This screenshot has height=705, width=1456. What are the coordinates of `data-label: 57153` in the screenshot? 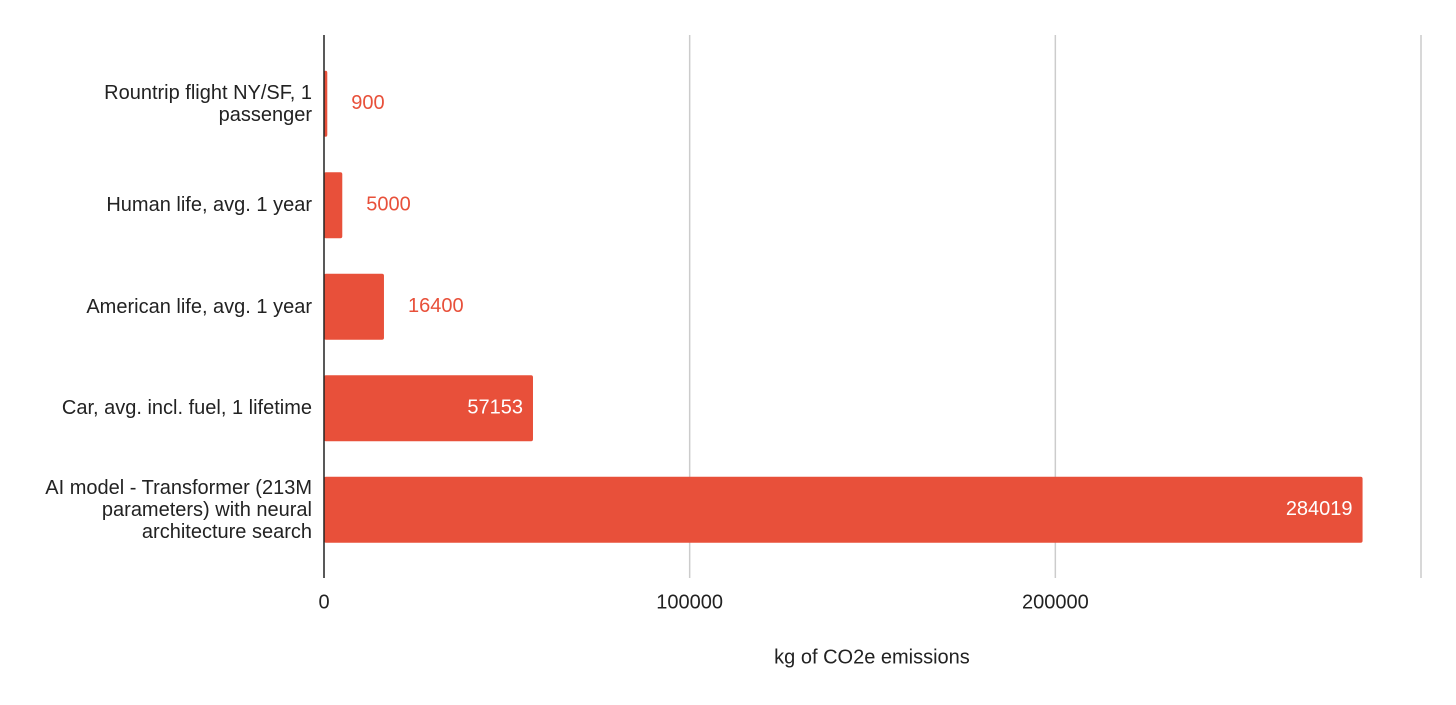 It's located at (495, 408).